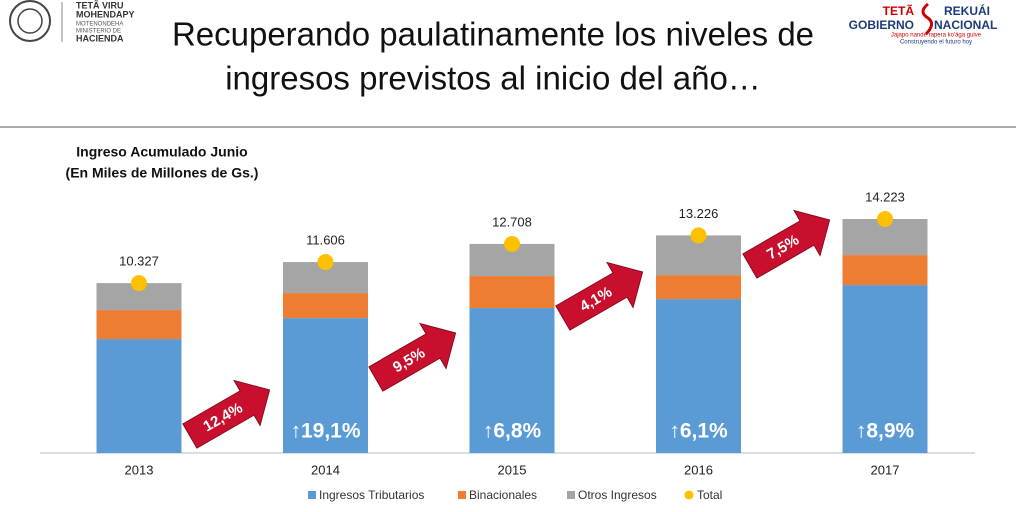  I want to click on logo-text: Jajapo nande rapera ko'ága guive, so click(936, 36).